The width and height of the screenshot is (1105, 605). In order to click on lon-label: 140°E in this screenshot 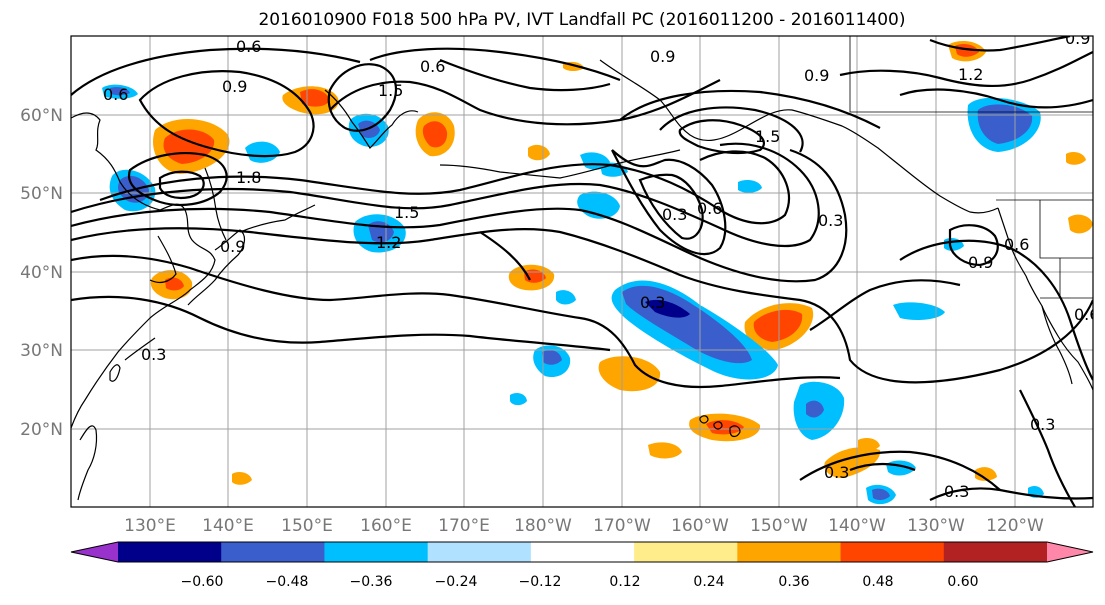, I will do `click(228, 526)`.